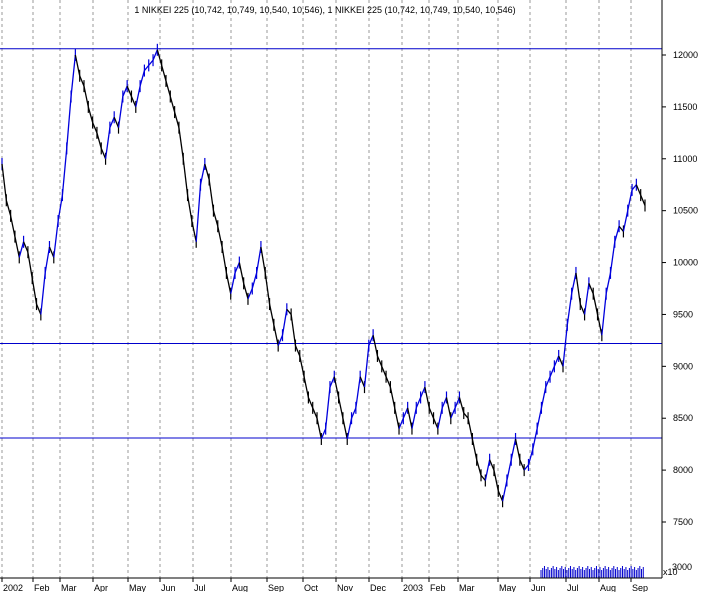 The height and width of the screenshot is (592, 701). I want to click on y-tick-label: 8000, so click(683, 470).